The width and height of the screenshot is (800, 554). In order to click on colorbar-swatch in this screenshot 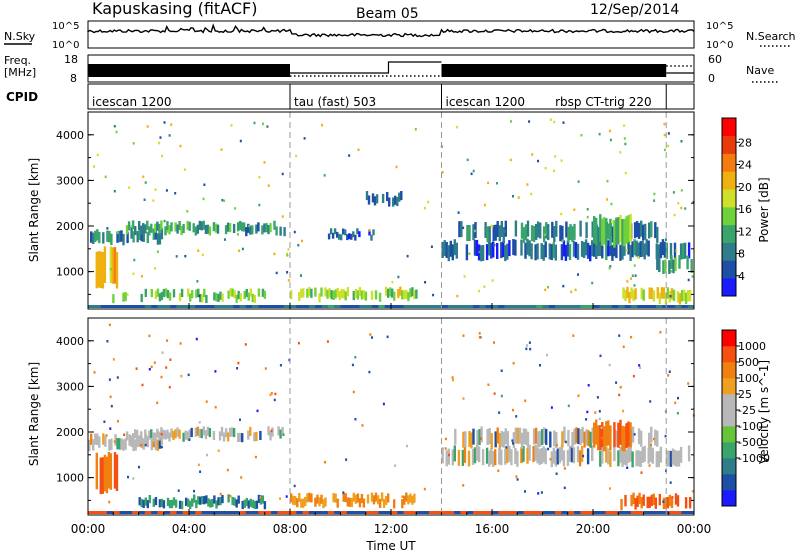, I will do `click(729, 402)`.